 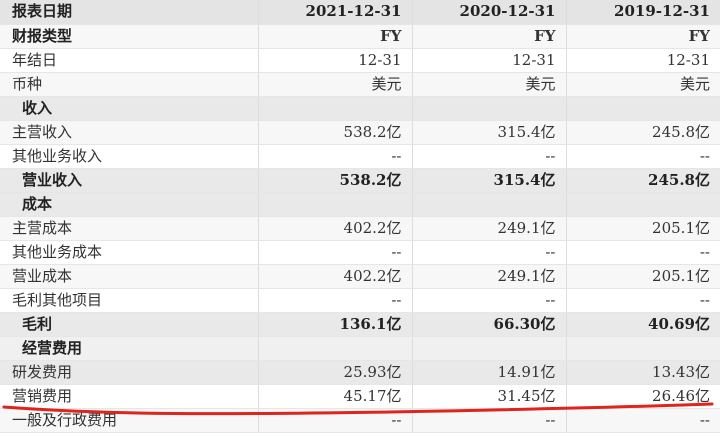 What do you see at coordinates (129, 324) in the screenshot?
I see `row-label: 毛利` at bounding box center [129, 324].